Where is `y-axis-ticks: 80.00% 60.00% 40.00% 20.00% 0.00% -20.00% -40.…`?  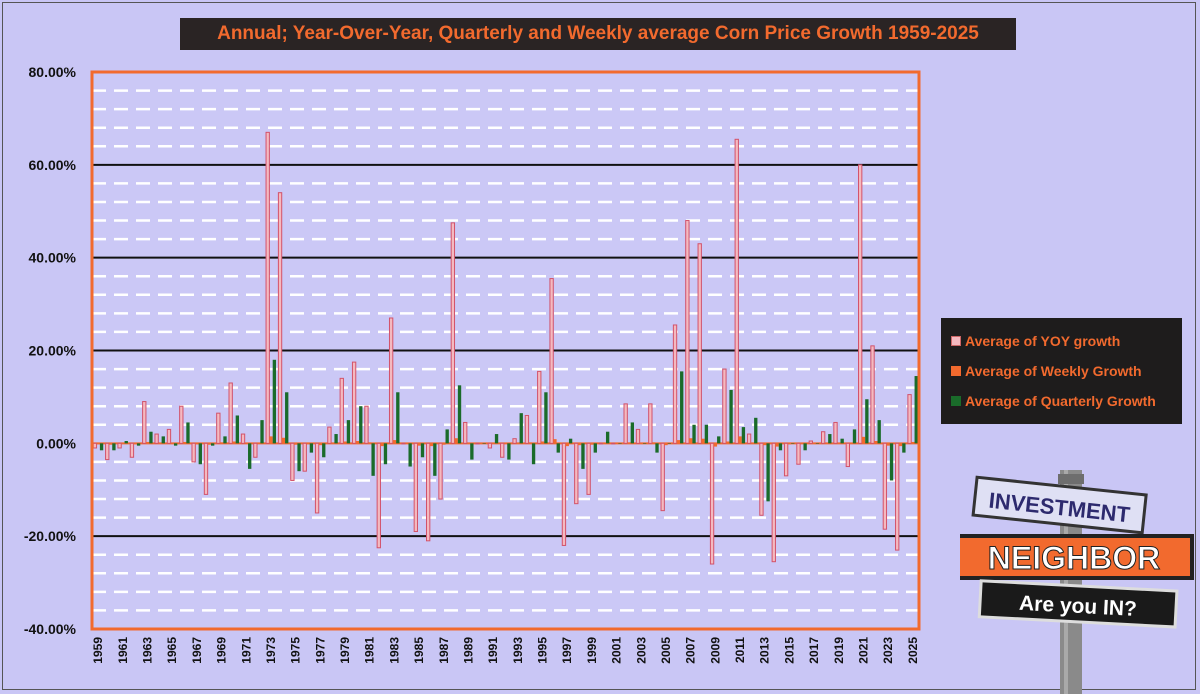
y-axis-ticks: 80.00% 60.00% 40.00% 20.00% 0.00% -20.00% -40.… is located at coordinates (50, 350).